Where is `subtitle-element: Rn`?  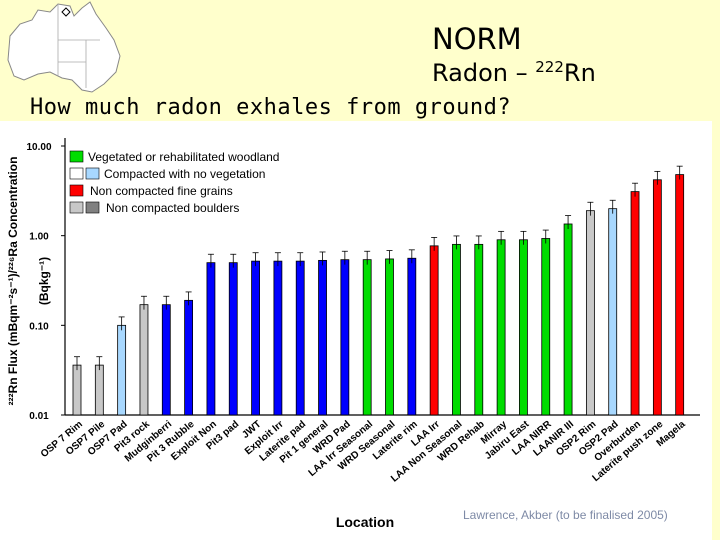 subtitle-element: Rn is located at coordinates (579, 73).